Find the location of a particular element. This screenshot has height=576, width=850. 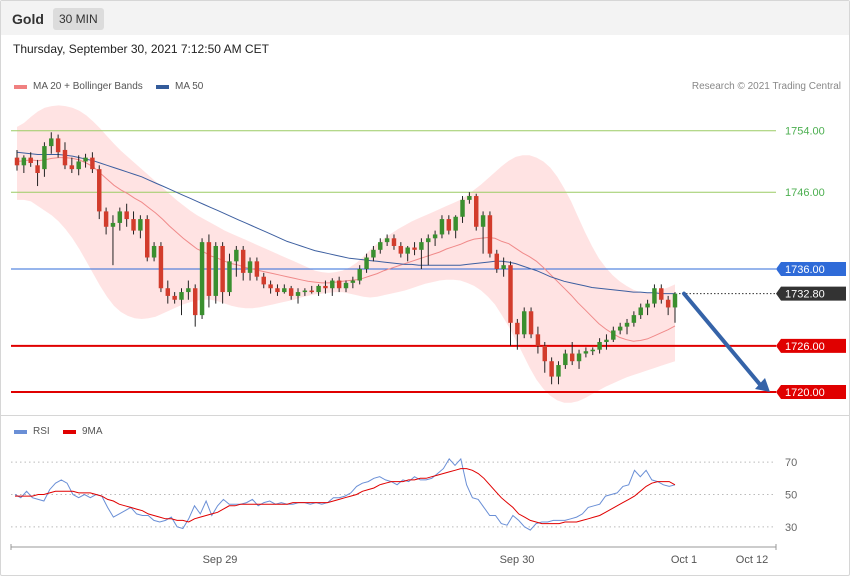

rsi-line is located at coordinates (345, 494).